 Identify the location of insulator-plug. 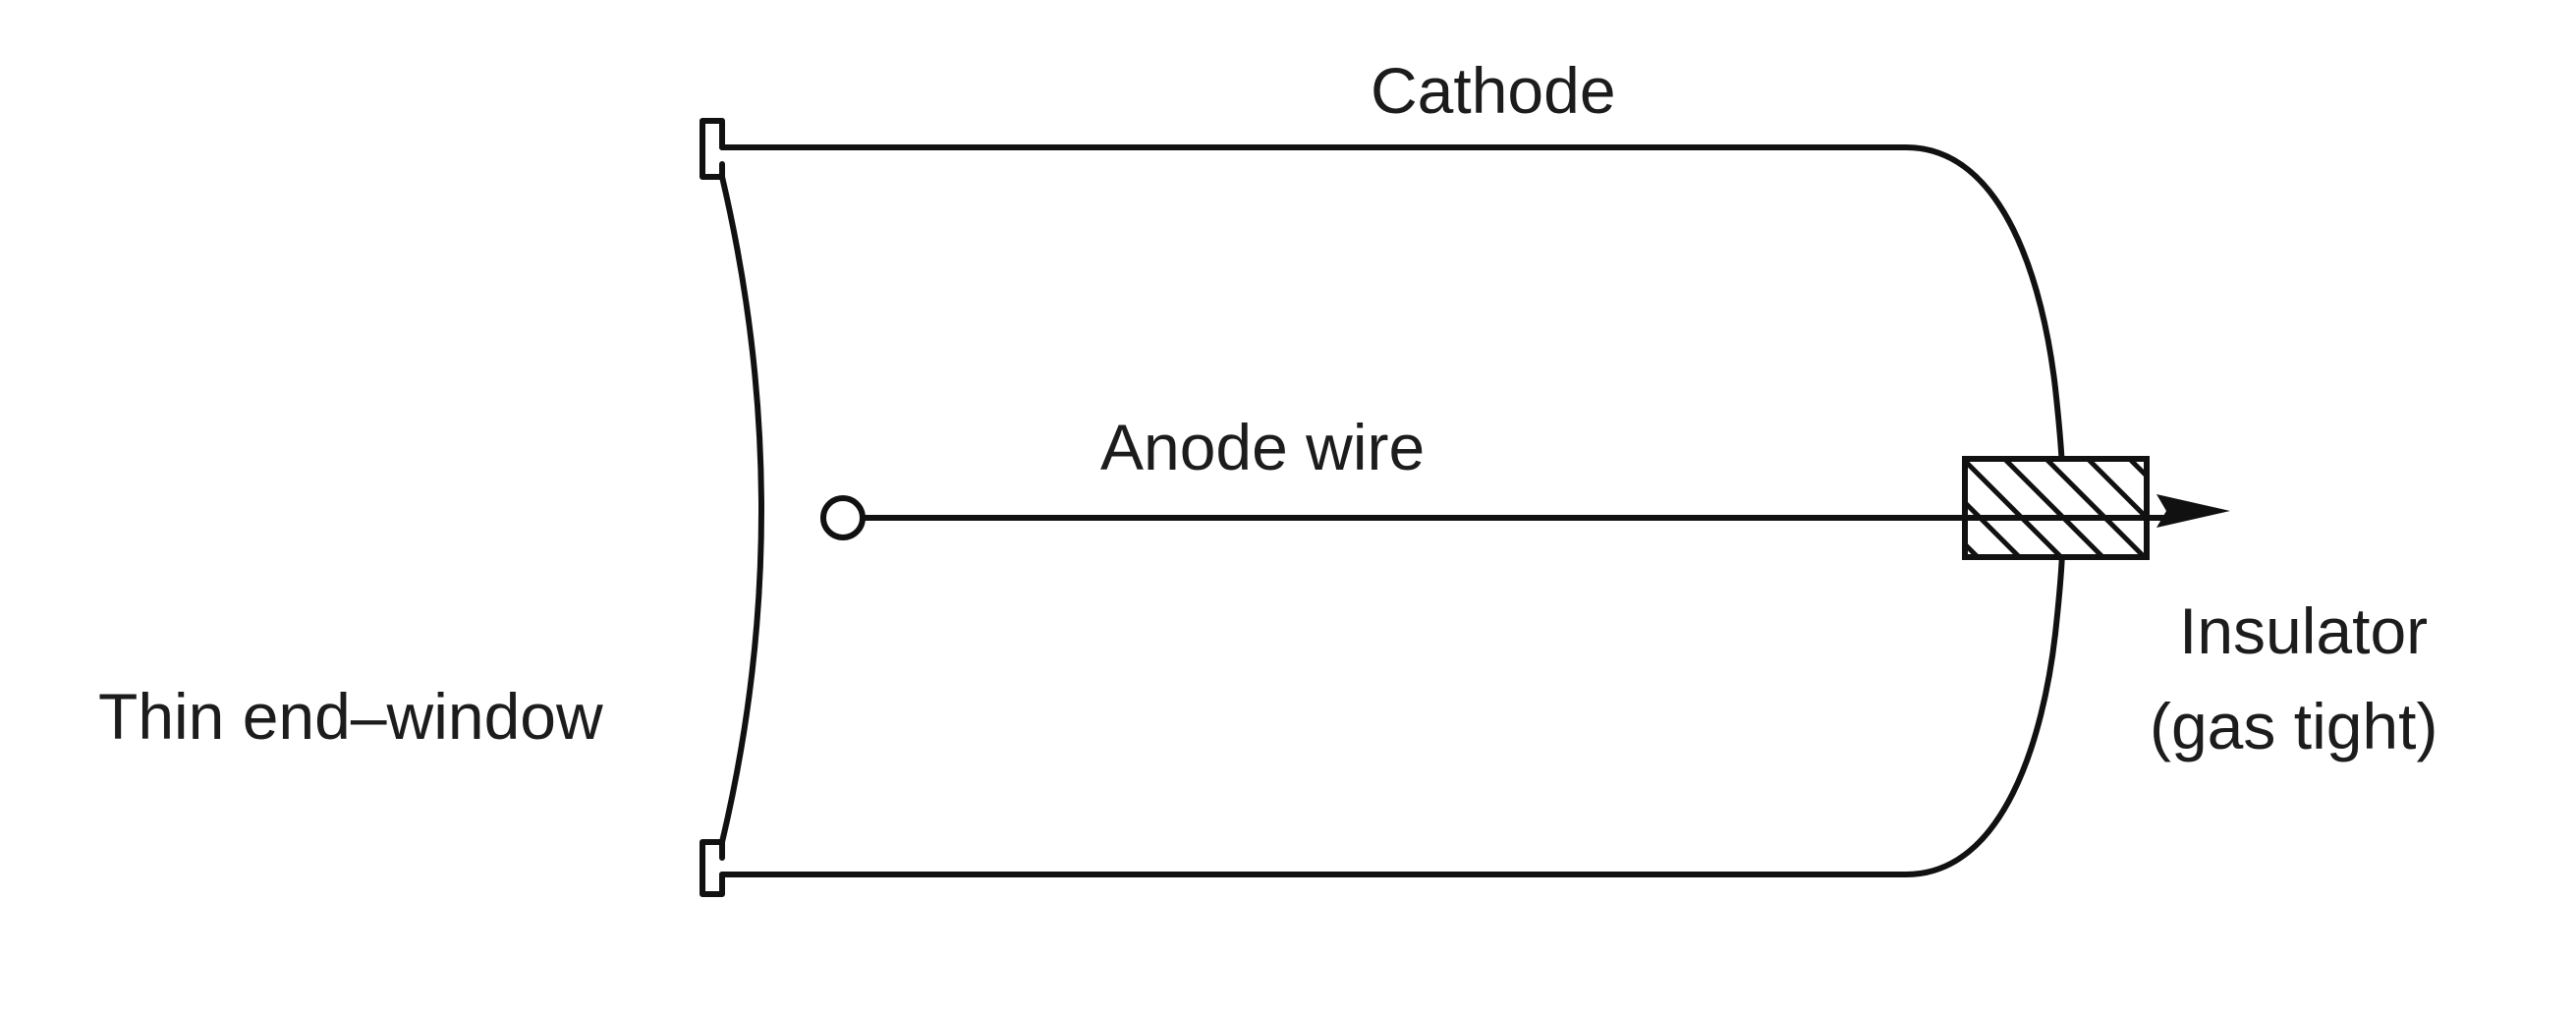
(2056, 508).